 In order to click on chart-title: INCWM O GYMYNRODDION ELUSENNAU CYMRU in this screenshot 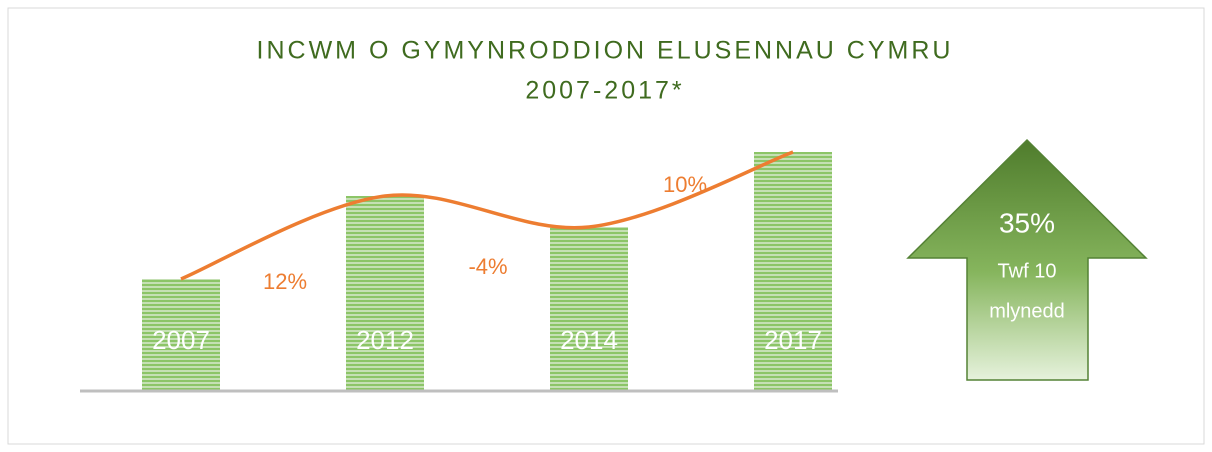, I will do `click(605, 51)`.